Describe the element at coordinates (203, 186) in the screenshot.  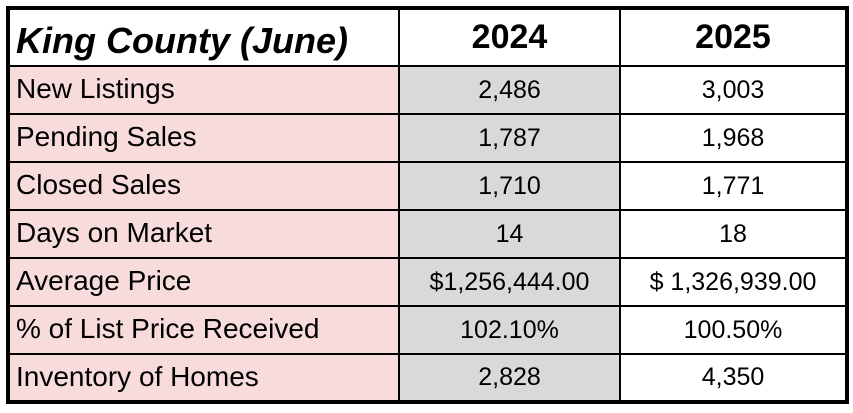
I see `row-label-closed-sales: Closed Sales` at that location.